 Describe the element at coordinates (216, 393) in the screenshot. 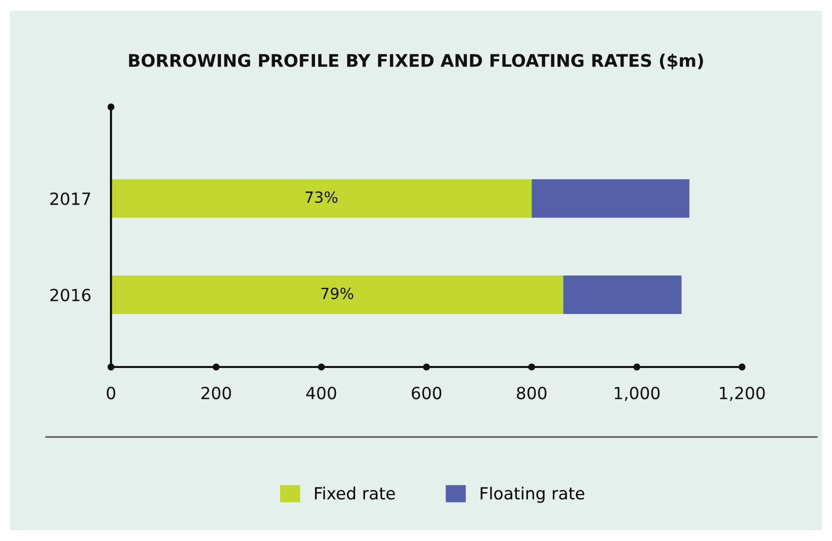

I see `x-tick-label: 200` at that location.